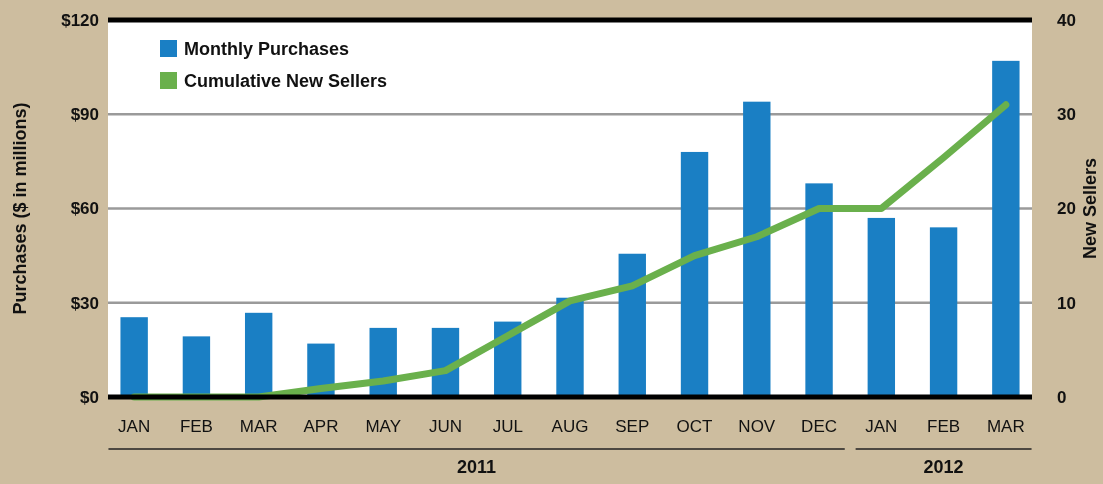 The image size is (1103, 484). What do you see at coordinates (1066, 20) in the screenshot?
I see `y2-tick-label: 40` at bounding box center [1066, 20].